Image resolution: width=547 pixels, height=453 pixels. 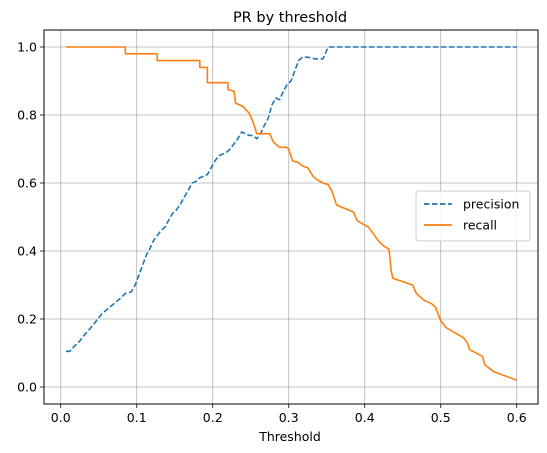 I want to click on y-tick-label: 0.0, so click(x=27, y=387).